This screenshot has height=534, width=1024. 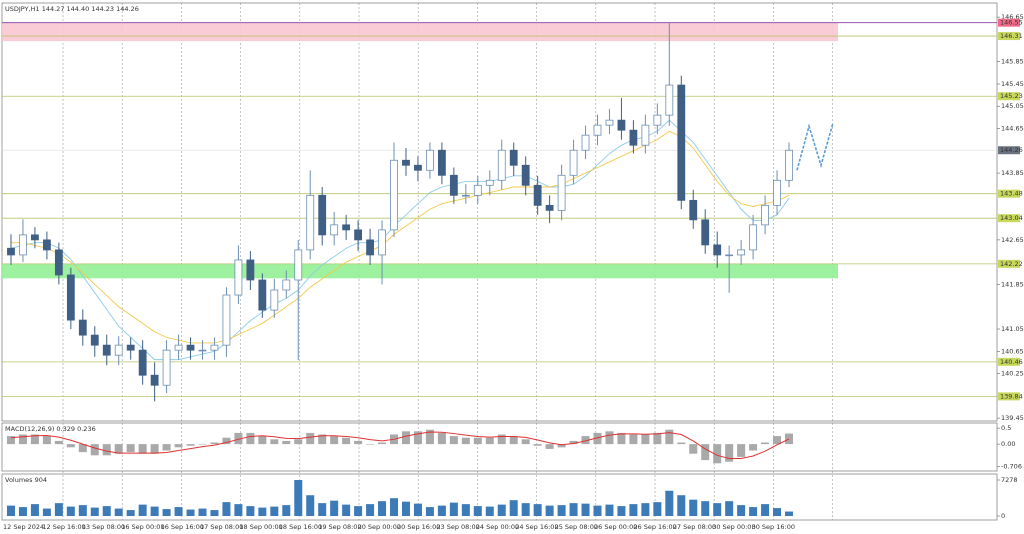 What do you see at coordinates (300, 527) in the screenshot?
I see `x-tick-label: 18 Sep 16:00` at bounding box center [300, 527].